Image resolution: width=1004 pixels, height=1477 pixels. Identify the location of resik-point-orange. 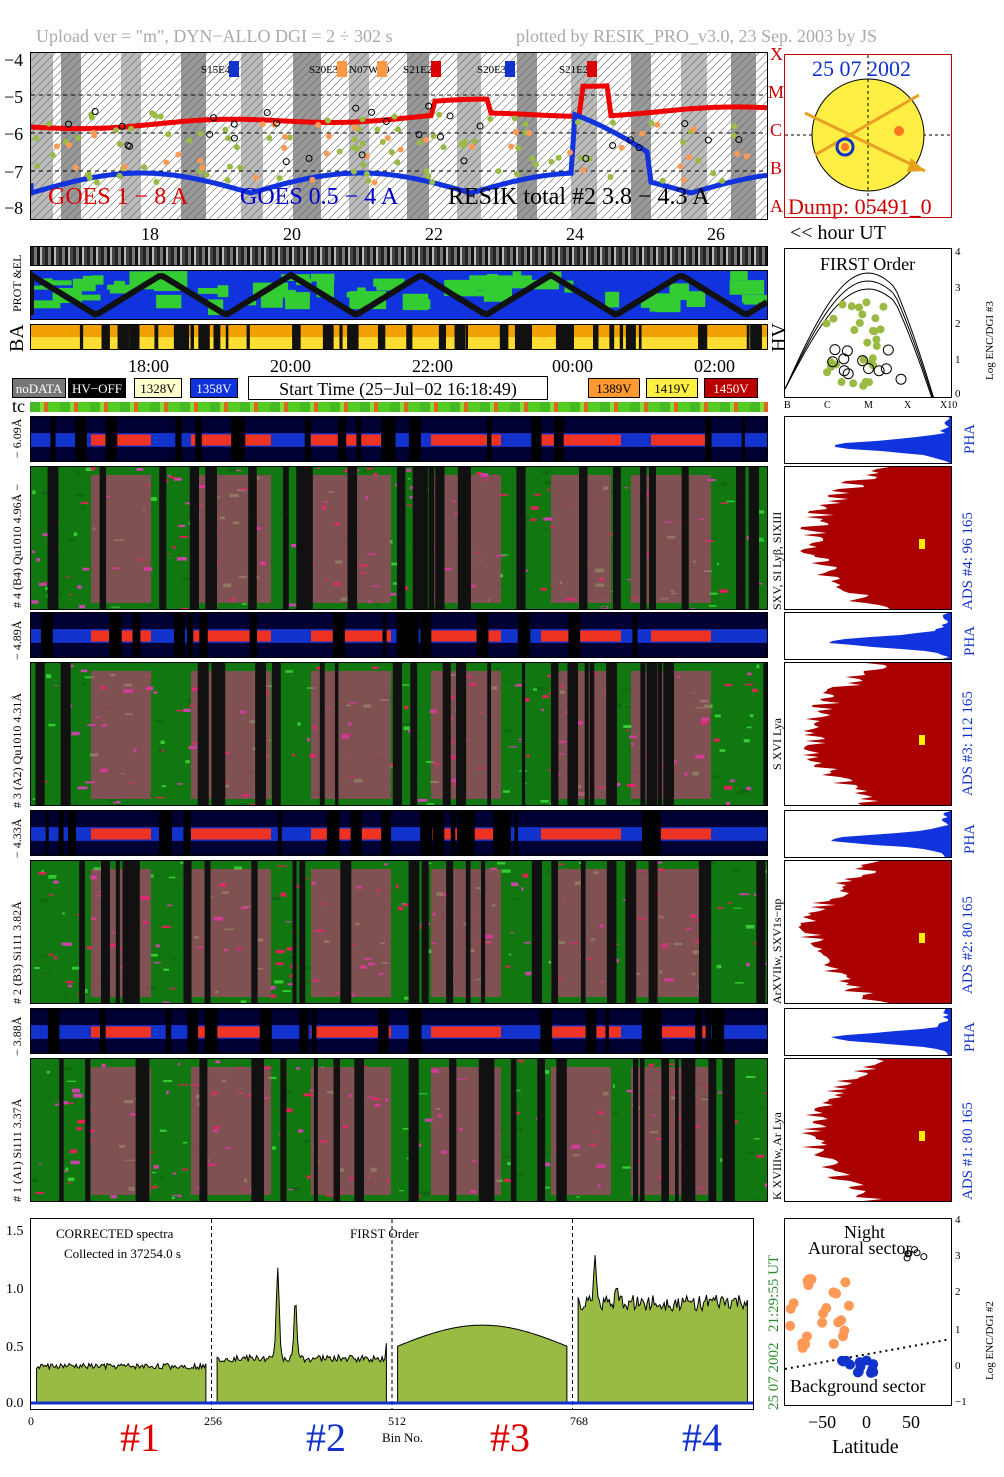
(387, 138).